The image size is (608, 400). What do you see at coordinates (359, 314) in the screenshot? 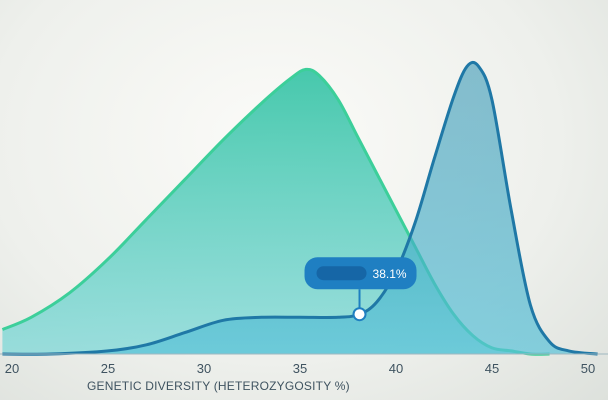
I see `hover-point` at bounding box center [359, 314].